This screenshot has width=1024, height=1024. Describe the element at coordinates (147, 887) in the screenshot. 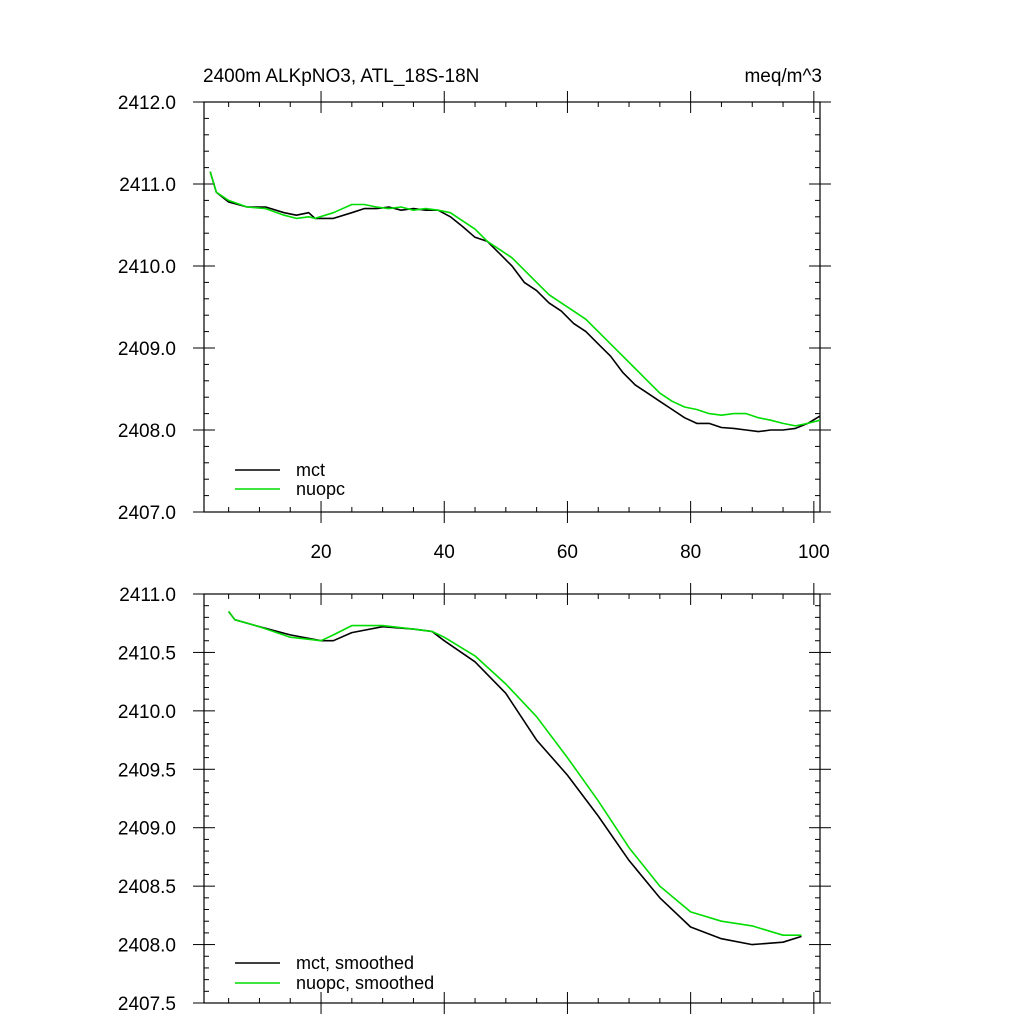

I see `y-tick-label: 2408.5` at that location.